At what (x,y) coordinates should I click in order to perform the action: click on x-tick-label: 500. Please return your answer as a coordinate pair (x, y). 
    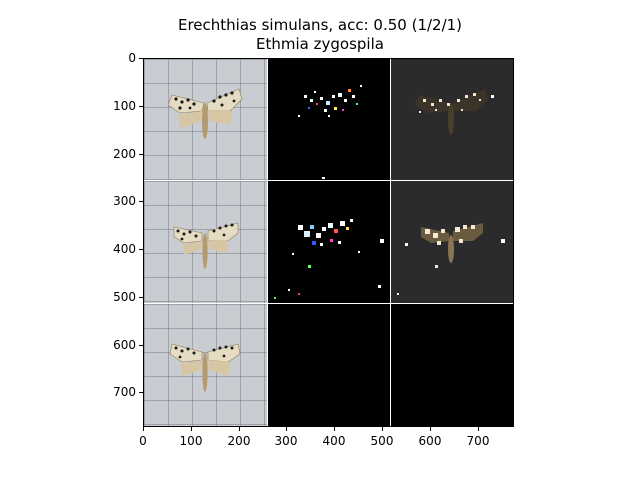
    Looking at the image, I should click on (382, 441).